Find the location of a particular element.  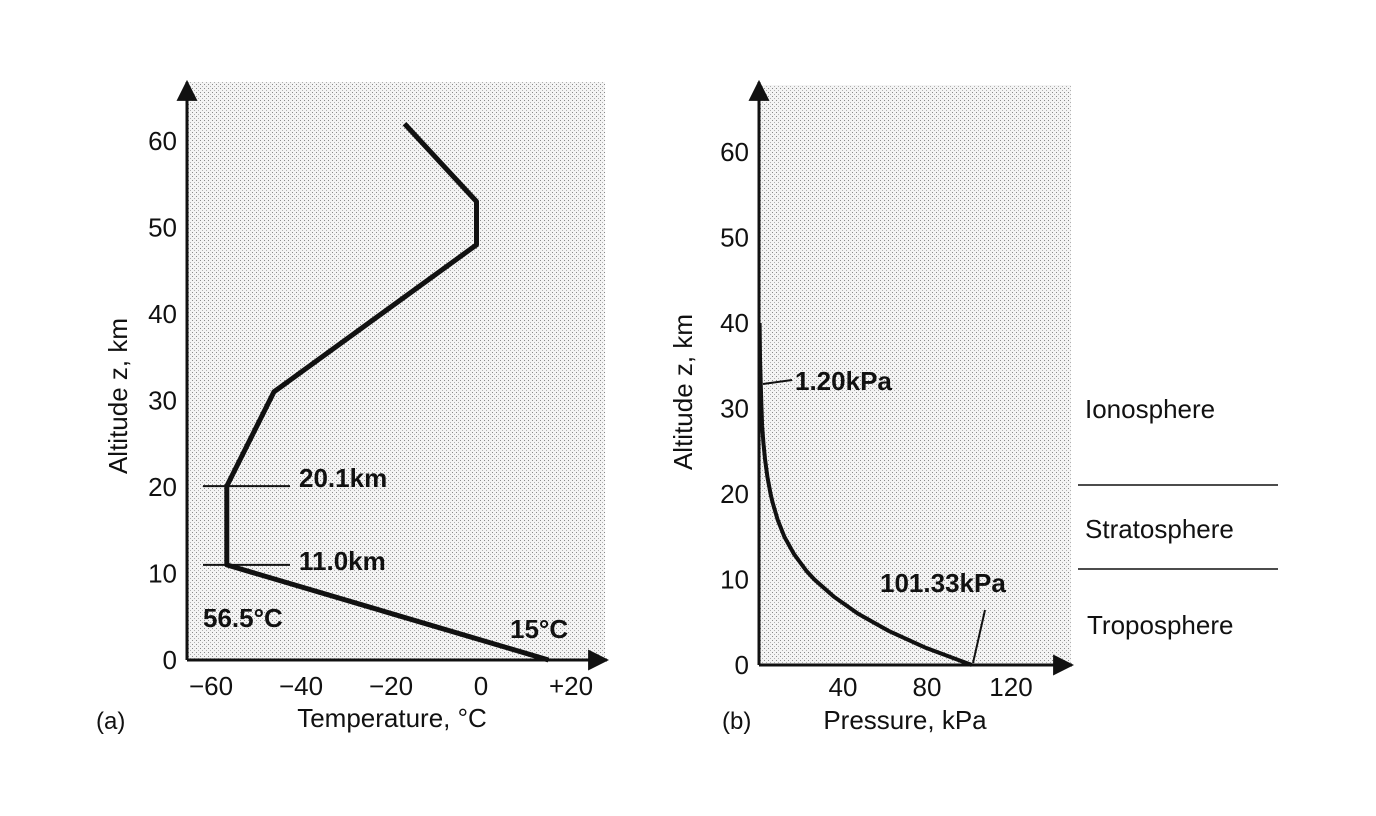

panel-b-y-tick-label: 0 is located at coordinates (742, 665).